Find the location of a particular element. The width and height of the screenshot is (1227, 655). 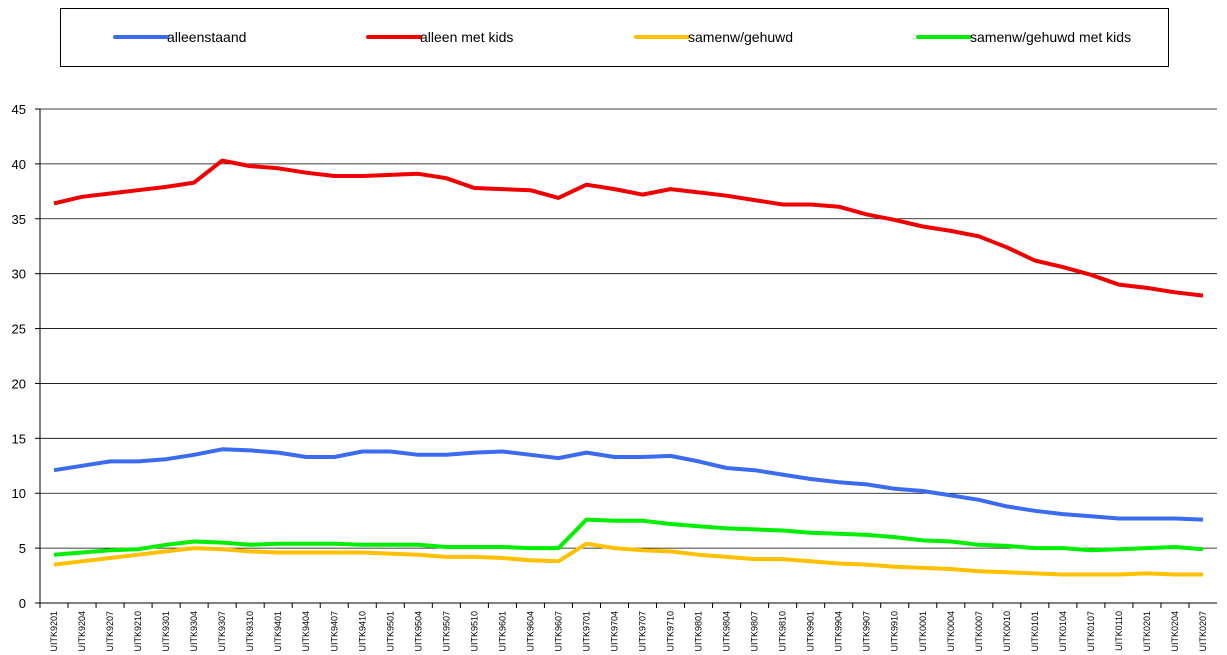

x-tick-label: UITK0201 is located at coordinates (1147, 631).